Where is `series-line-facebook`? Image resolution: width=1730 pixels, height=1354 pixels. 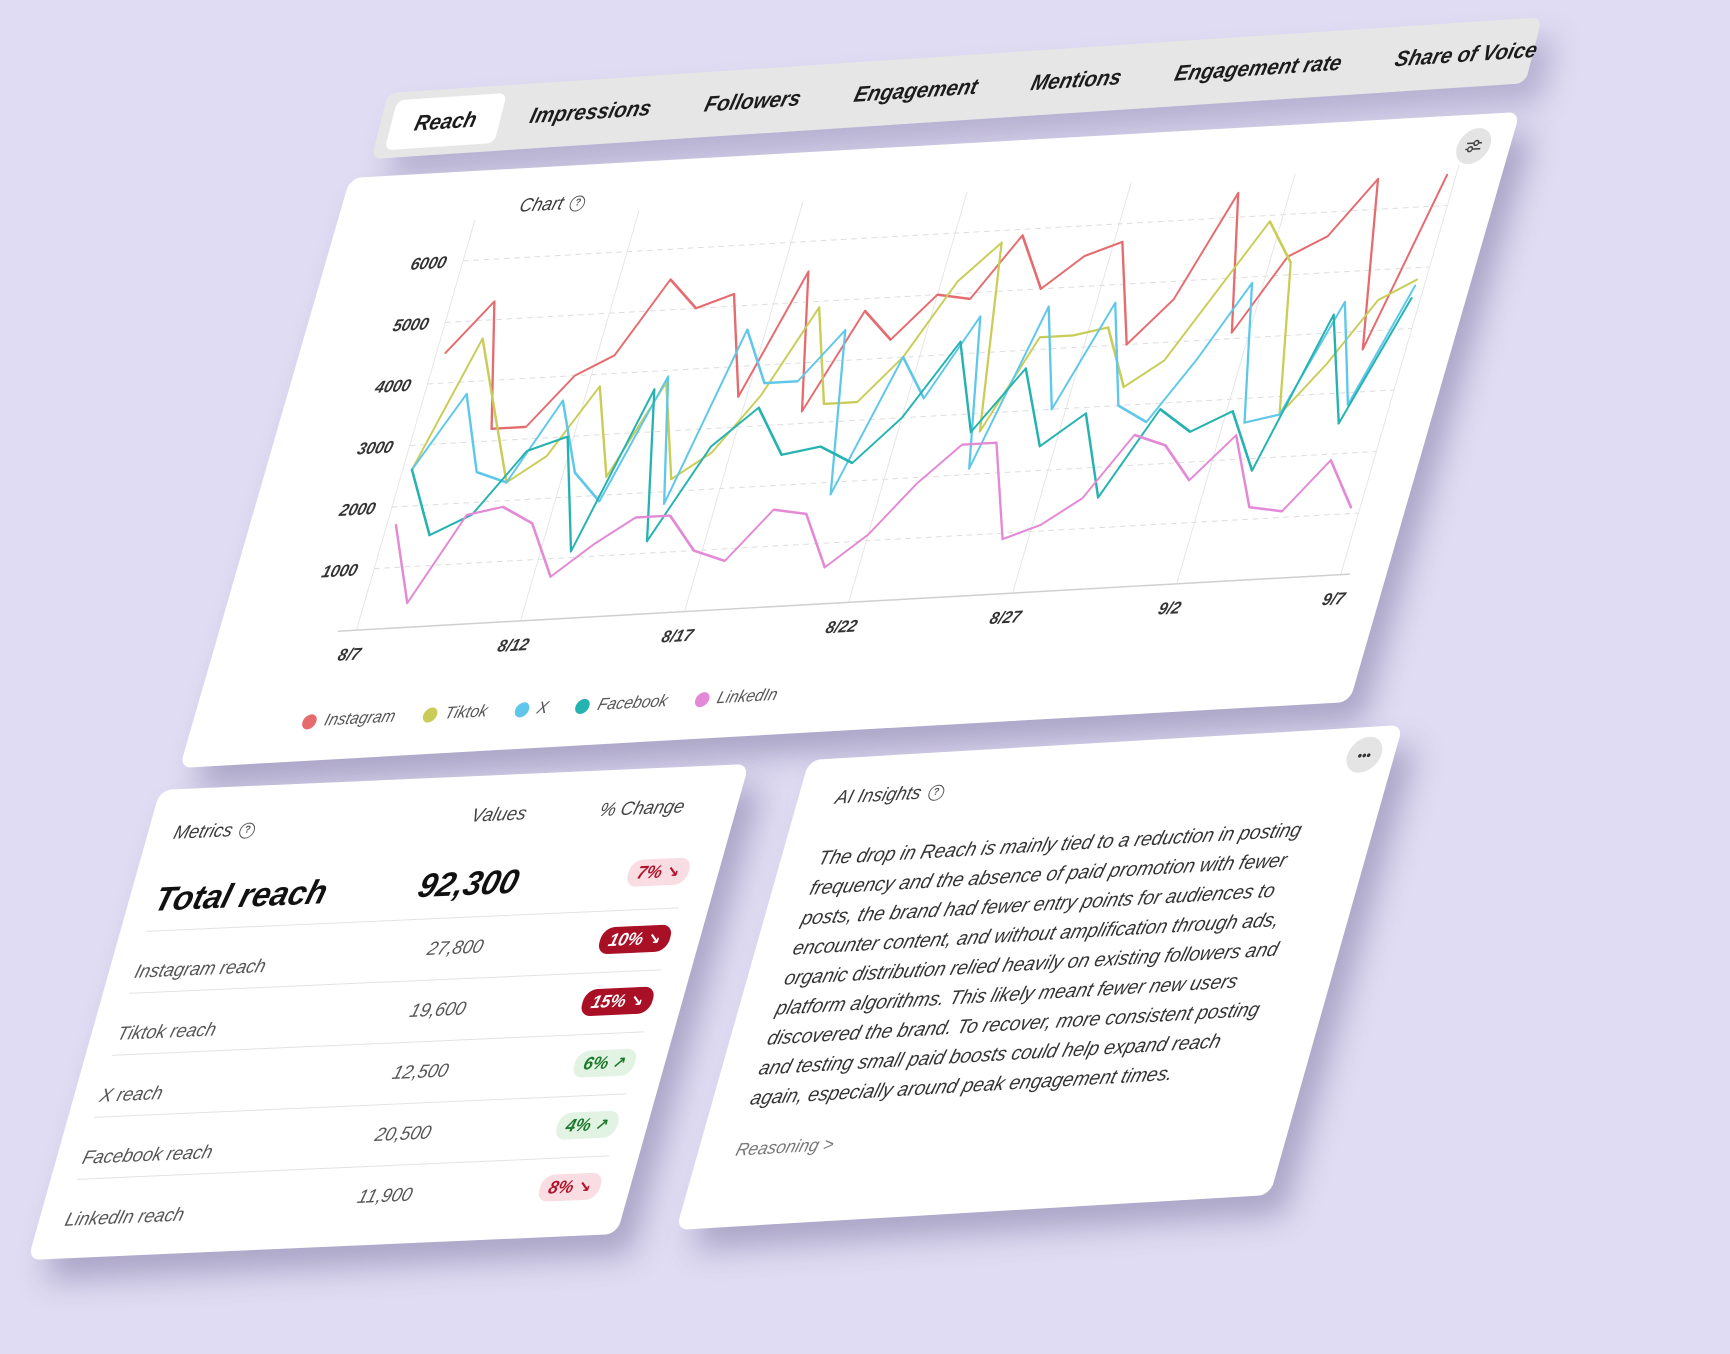
series-line-facebook is located at coordinates (911, 425).